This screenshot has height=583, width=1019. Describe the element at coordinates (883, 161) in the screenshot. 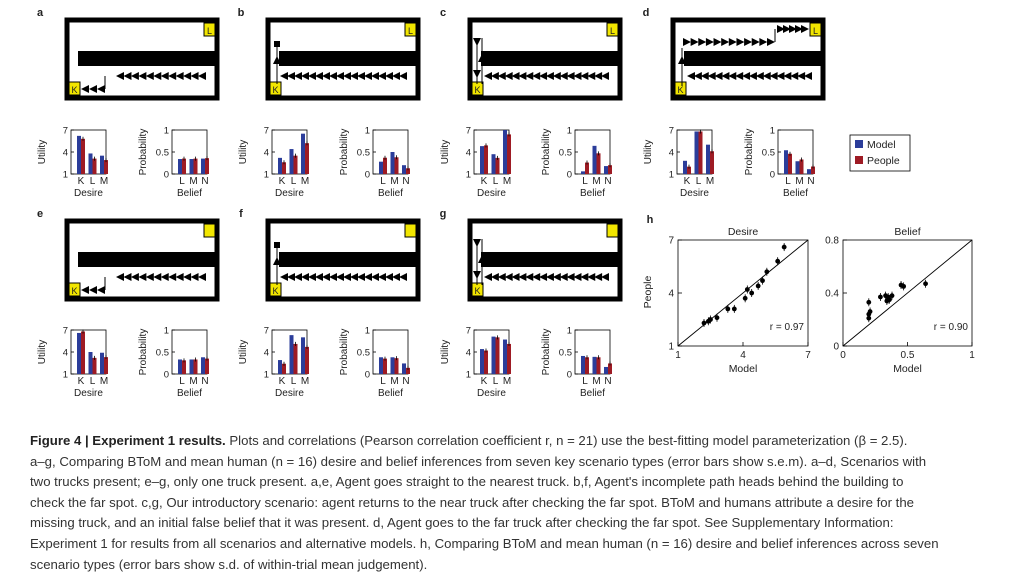

I see `legend-people-label: People` at that location.